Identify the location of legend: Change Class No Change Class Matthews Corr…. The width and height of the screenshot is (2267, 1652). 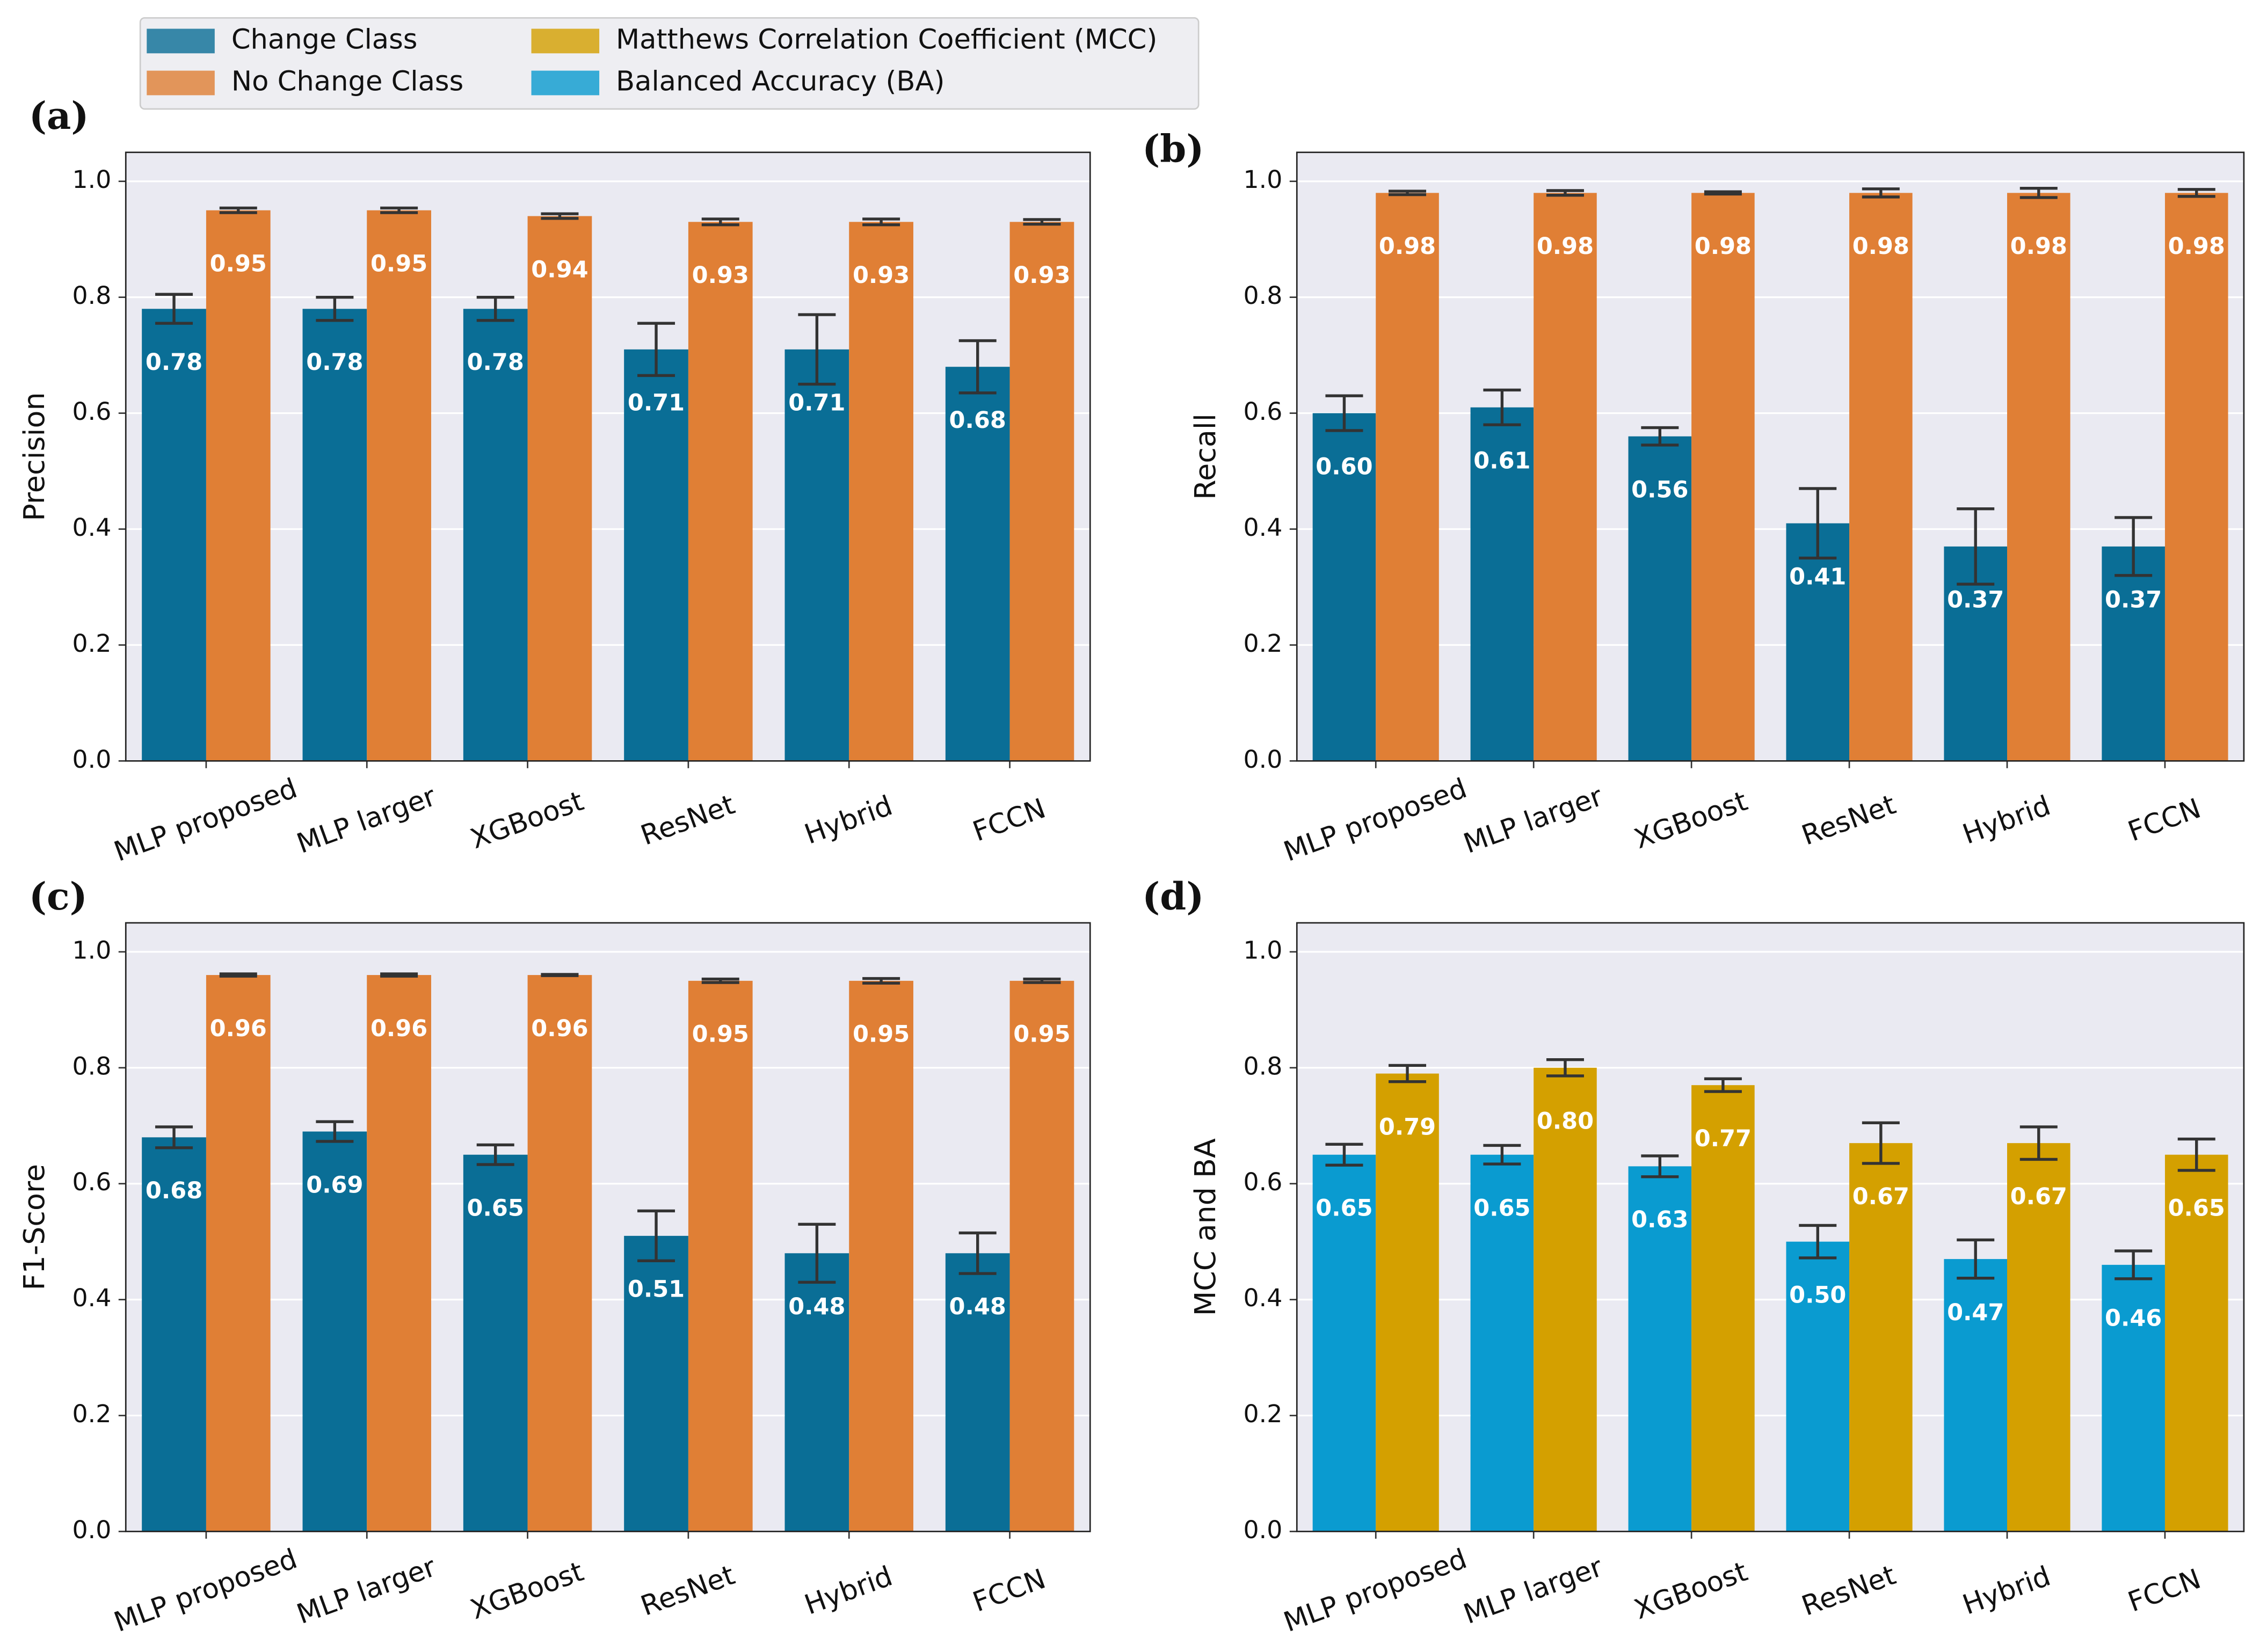
(652, 61).